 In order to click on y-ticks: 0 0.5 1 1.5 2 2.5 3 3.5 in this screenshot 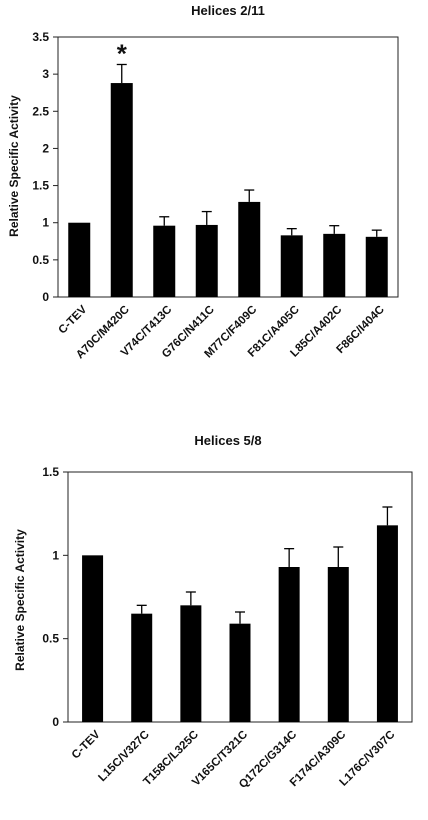, I will do `click(45, 167)`.